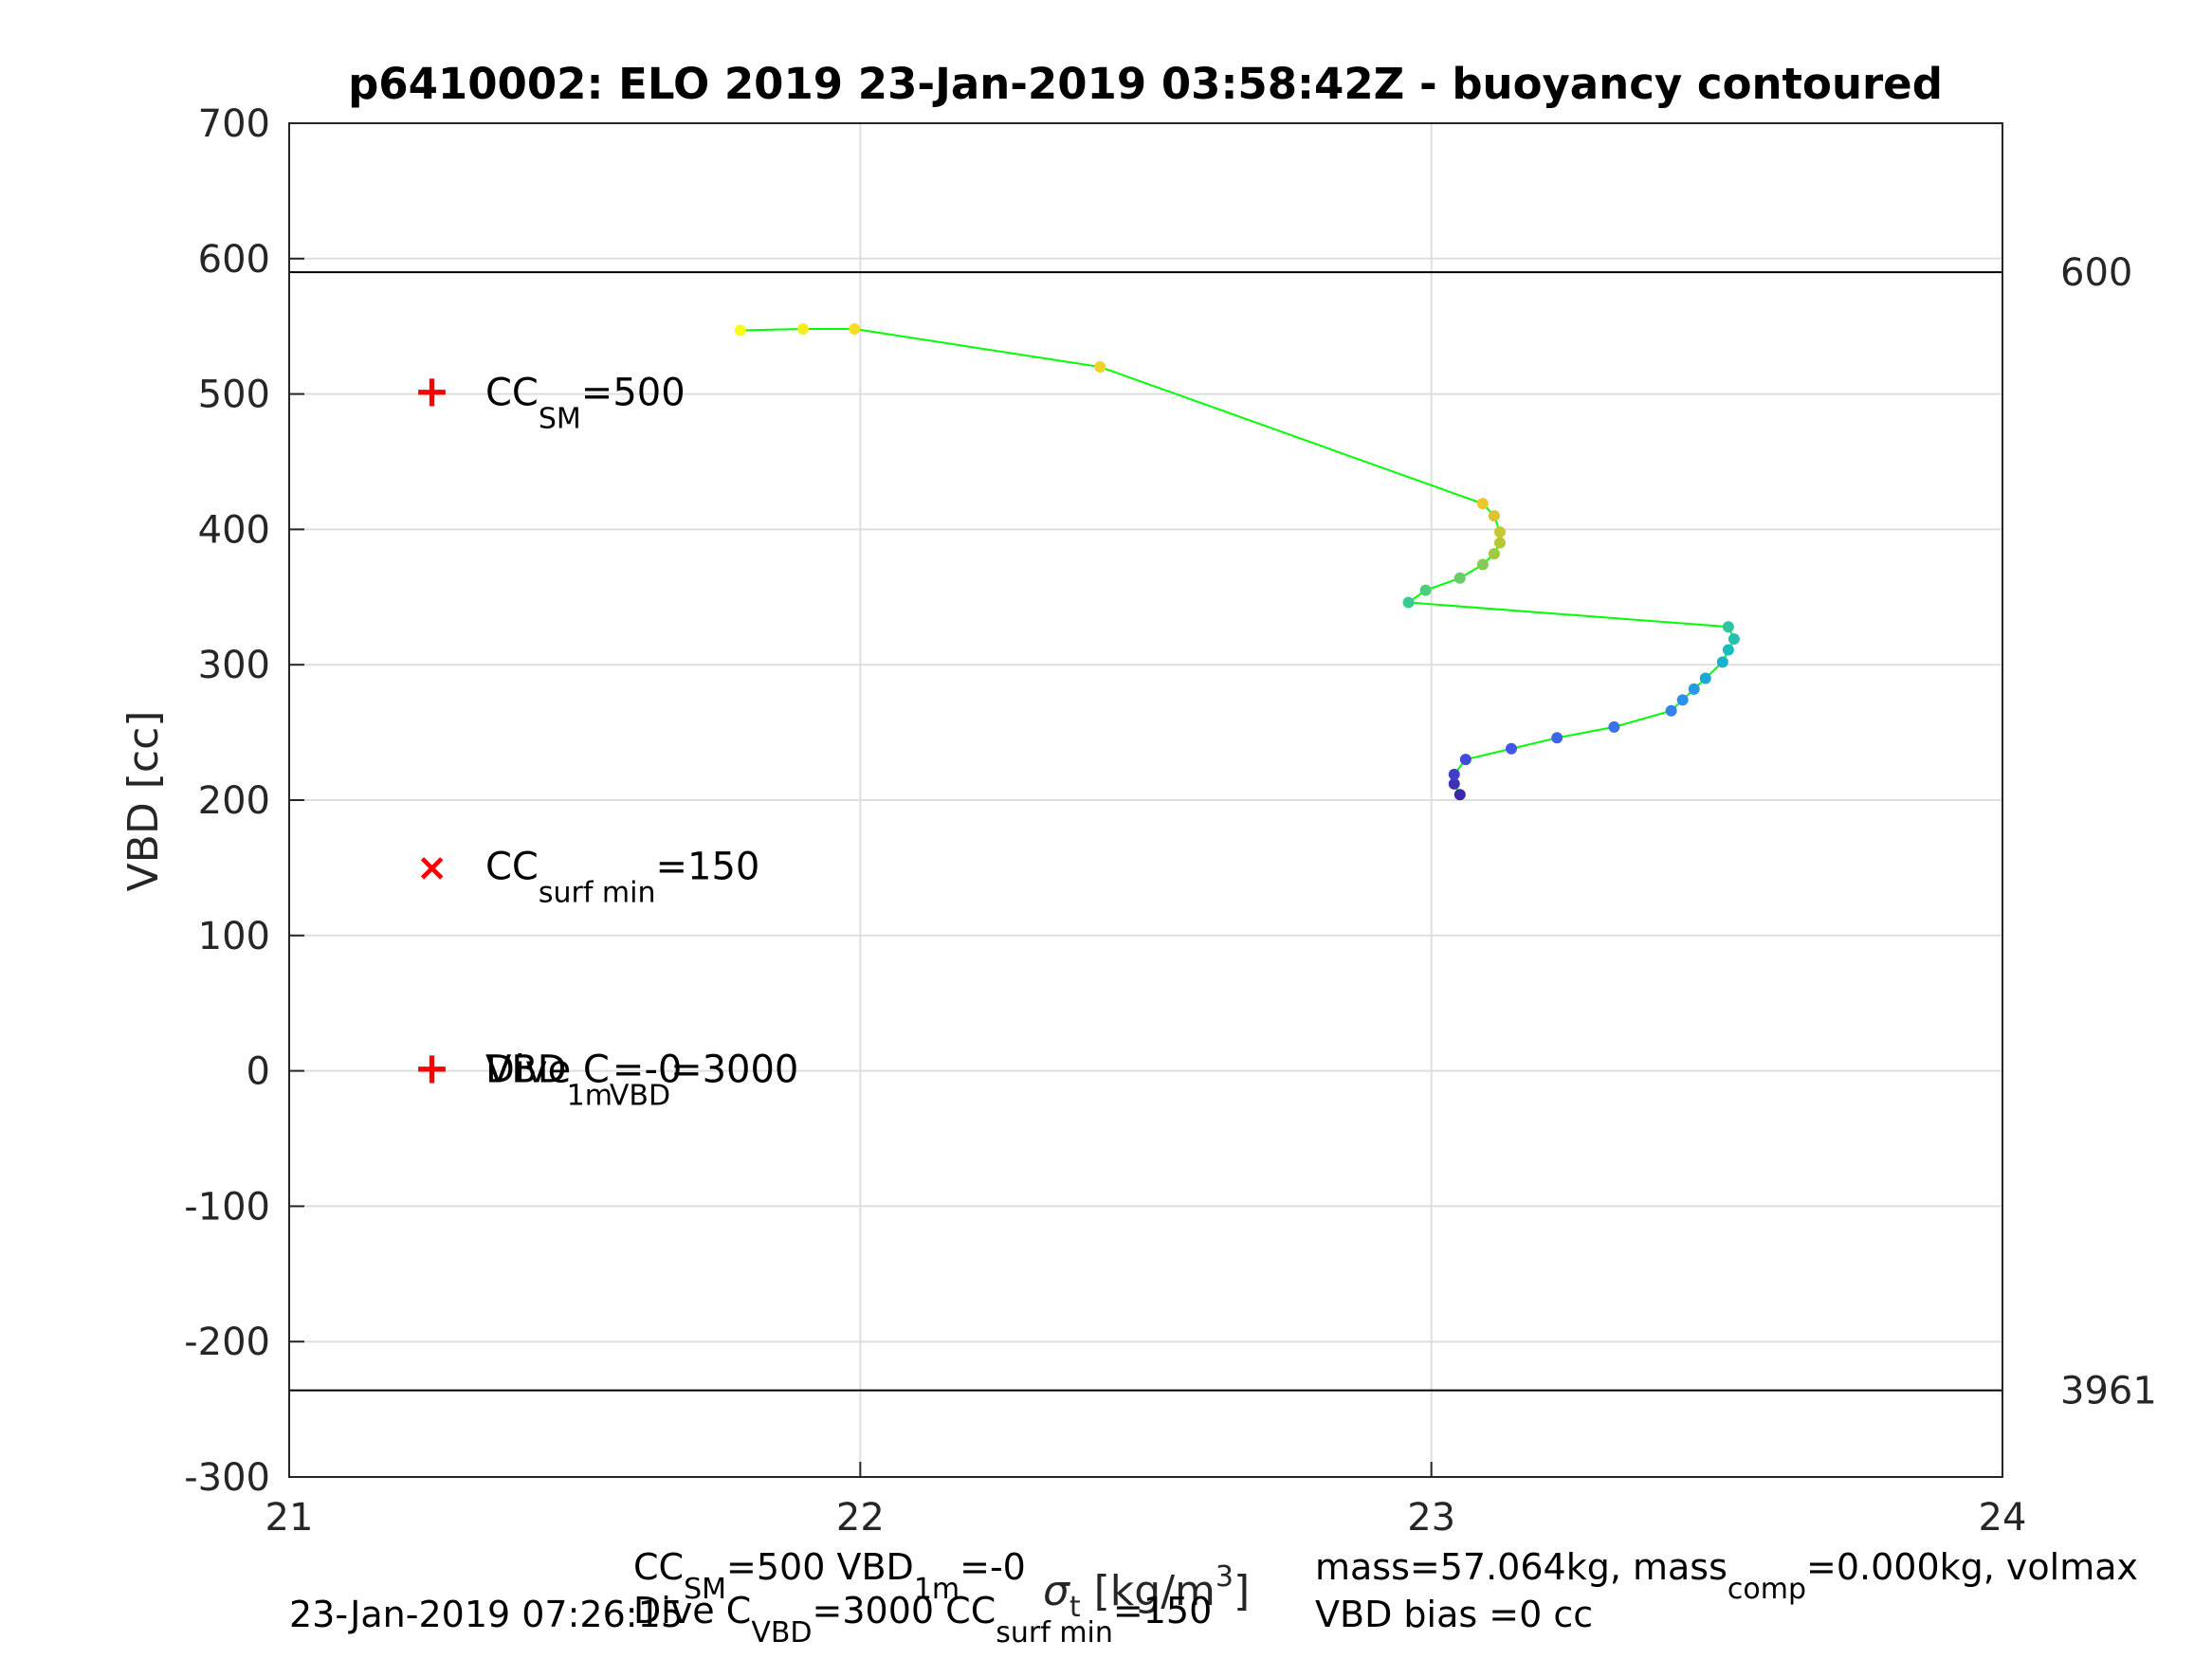 This screenshot has width=2212, height=1659. Describe the element at coordinates (1431, 1518) in the screenshot. I see `x-tick-label: 23` at that location.